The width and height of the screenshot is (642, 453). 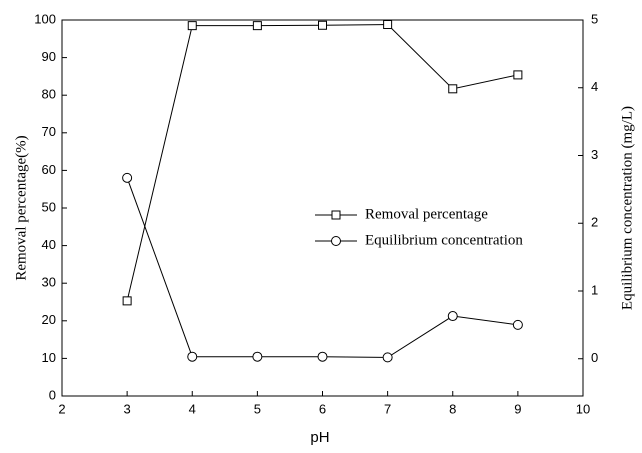 I want to click on x-tick-label: 2, so click(x=61, y=408).